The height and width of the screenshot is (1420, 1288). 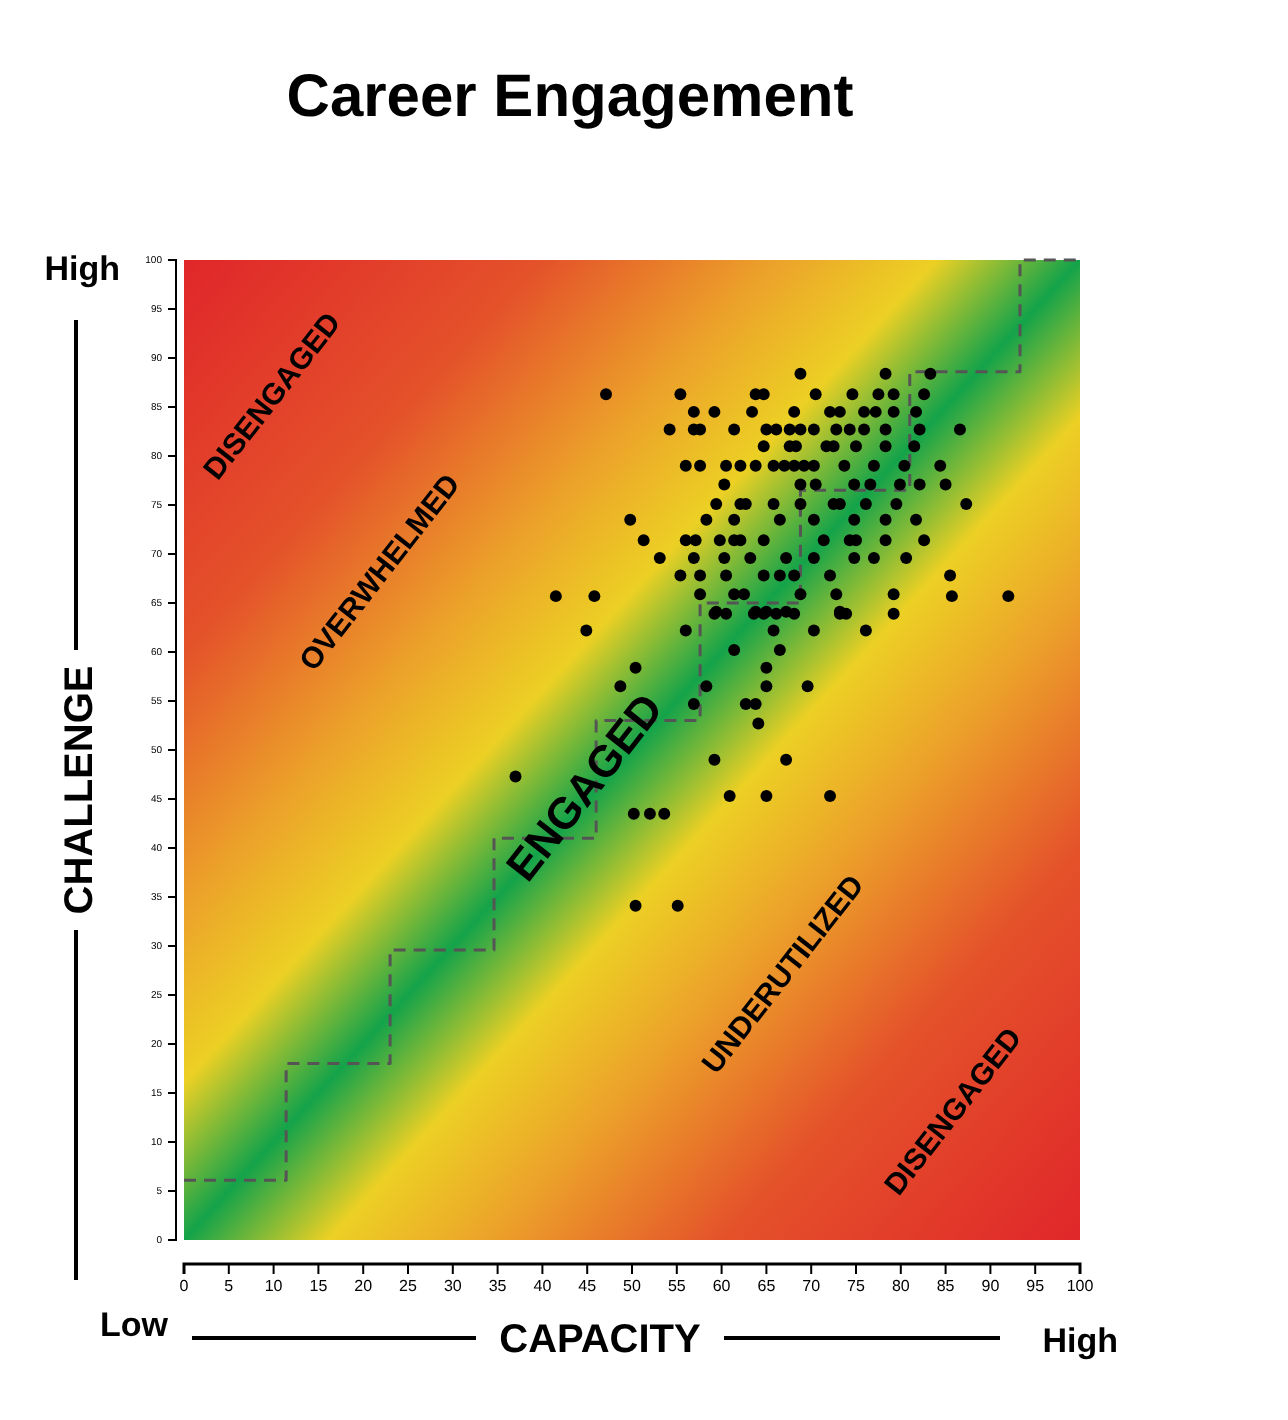 What do you see at coordinates (364, 1286) in the screenshot?
I see `x-tick-label: 20` at bounding box center [364, 1286].